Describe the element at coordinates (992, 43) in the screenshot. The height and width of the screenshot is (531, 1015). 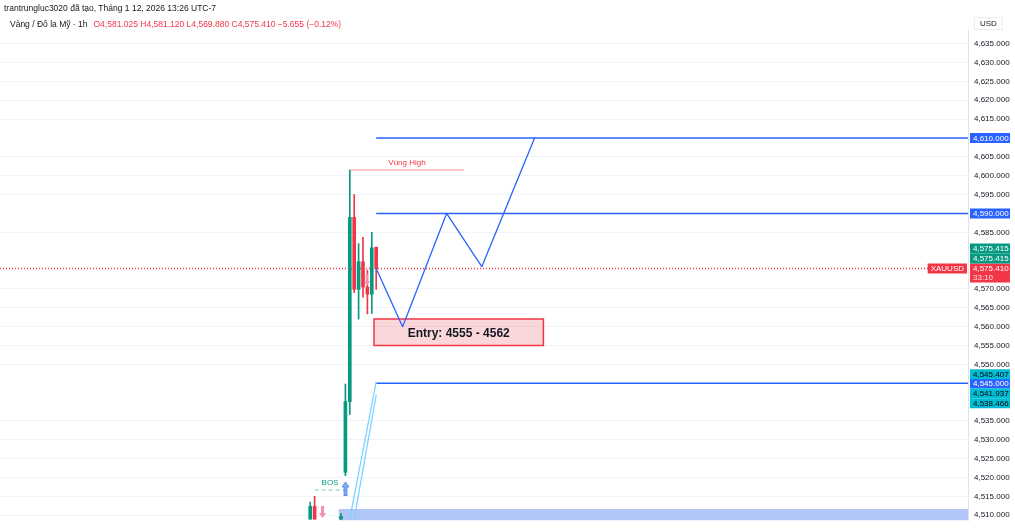
I see `y-tick-label: 4,635.000` at that location.